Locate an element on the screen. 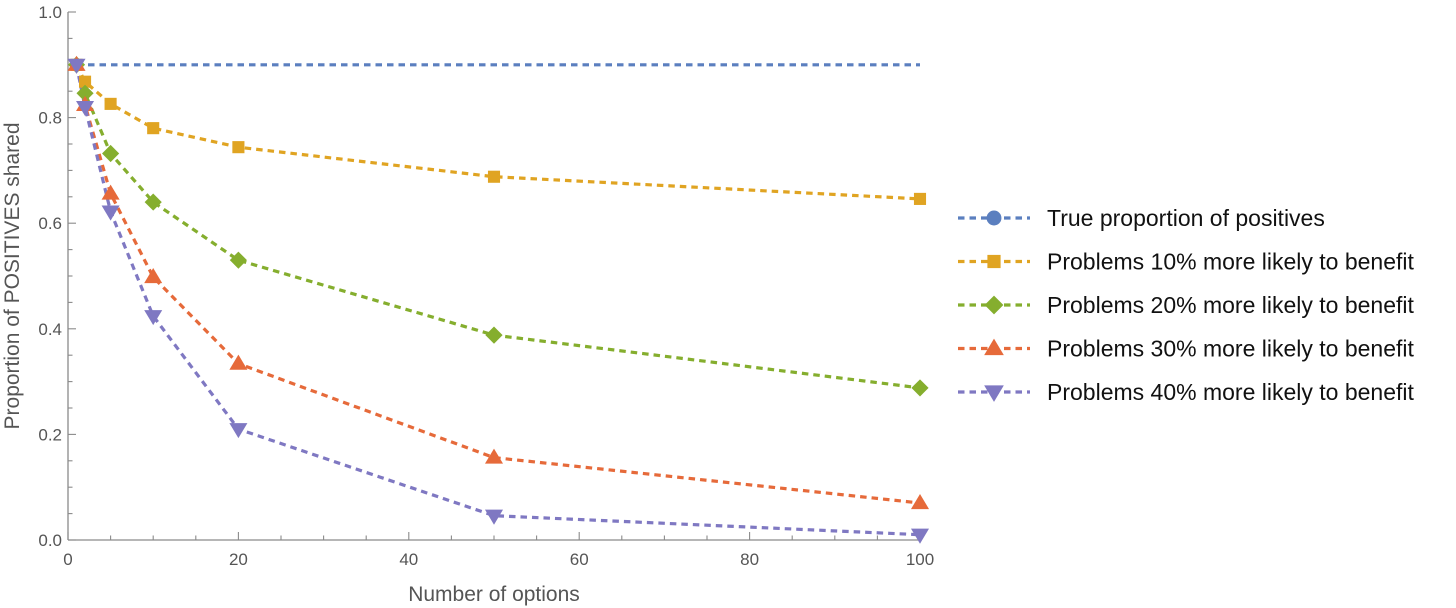 This screenshot has width=1456, height=608. legend-label: Problems 40% more likely to benefit is located at coordinates (1230, 392).